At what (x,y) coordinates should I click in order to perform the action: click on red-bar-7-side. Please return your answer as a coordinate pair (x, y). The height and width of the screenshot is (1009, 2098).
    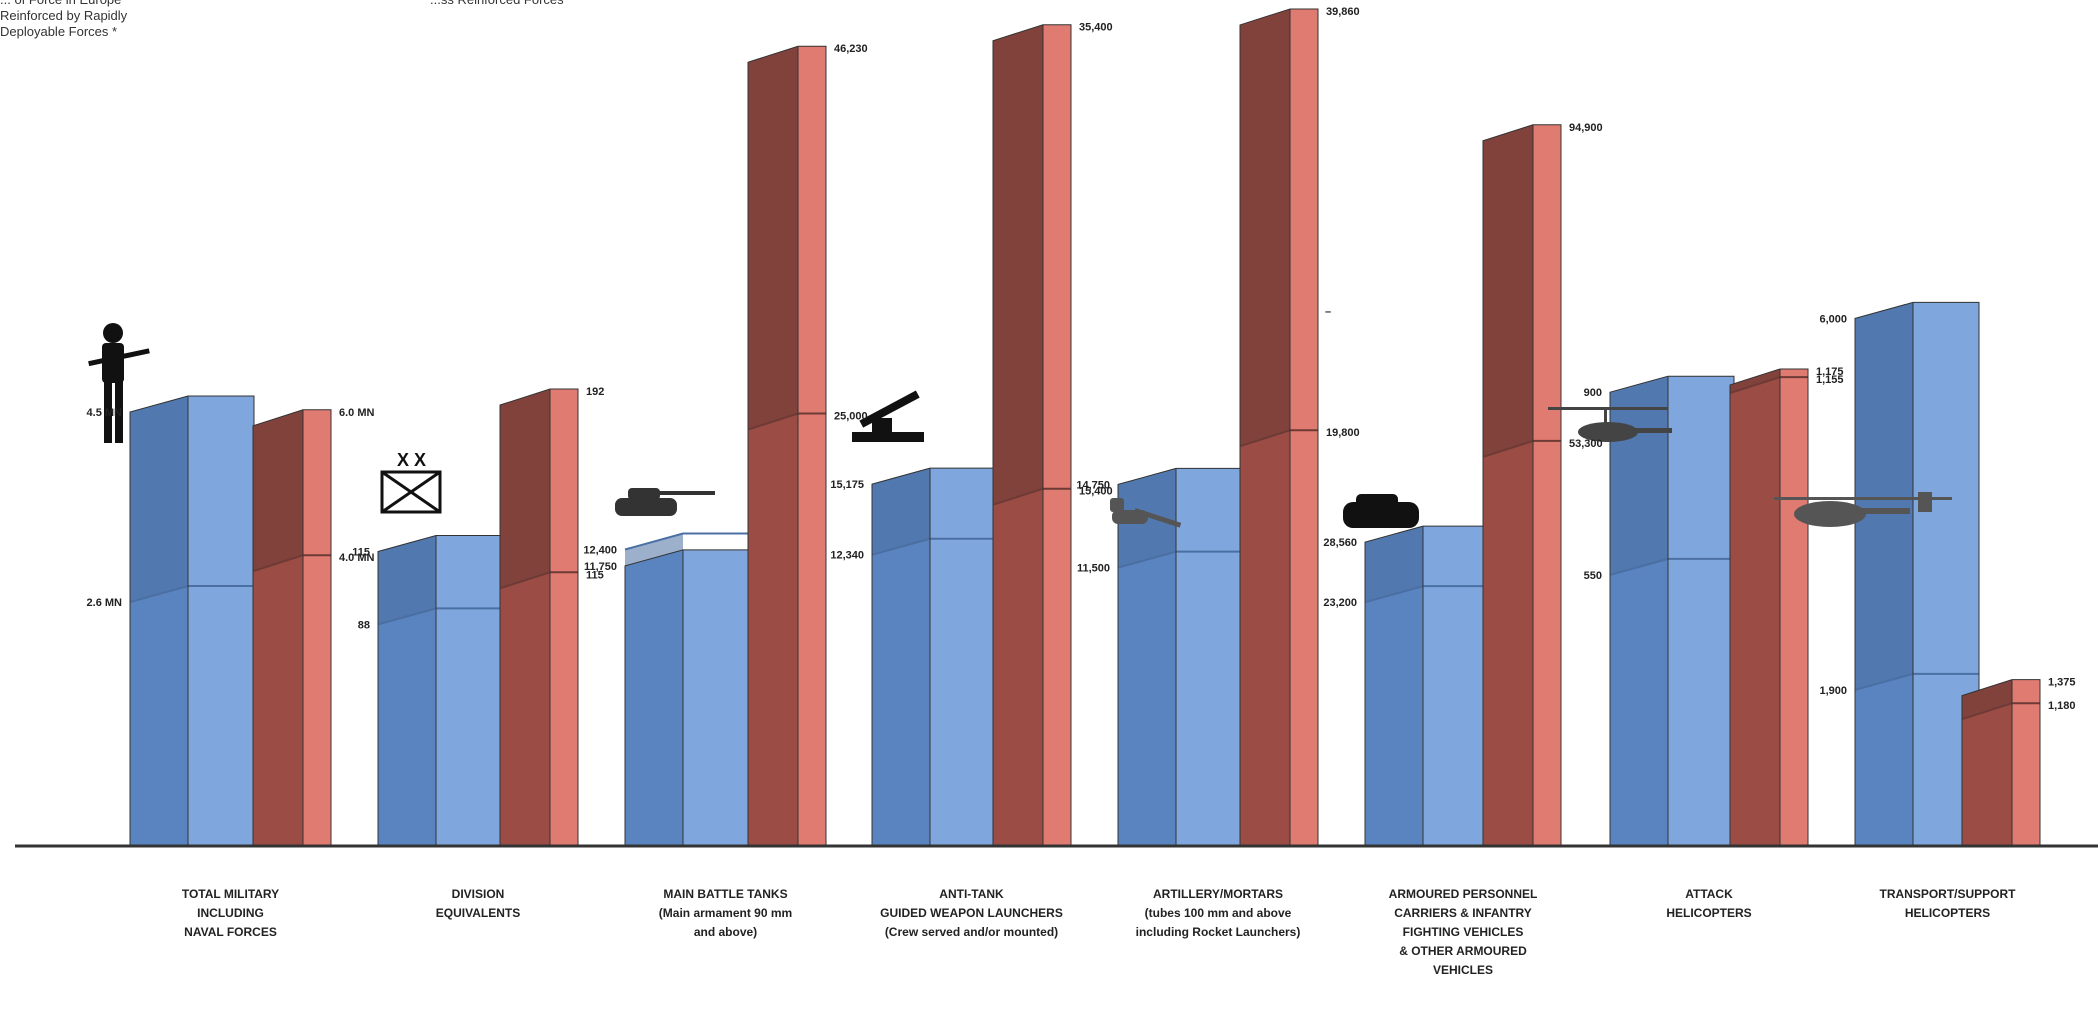
    Looking at the image, I should click on (1987, 762).